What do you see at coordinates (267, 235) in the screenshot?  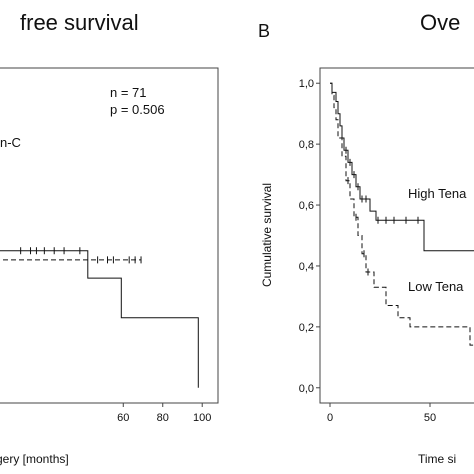 I see `panel-b-y-axis-label: Cumulative survival` at bounding box center [267, 235].